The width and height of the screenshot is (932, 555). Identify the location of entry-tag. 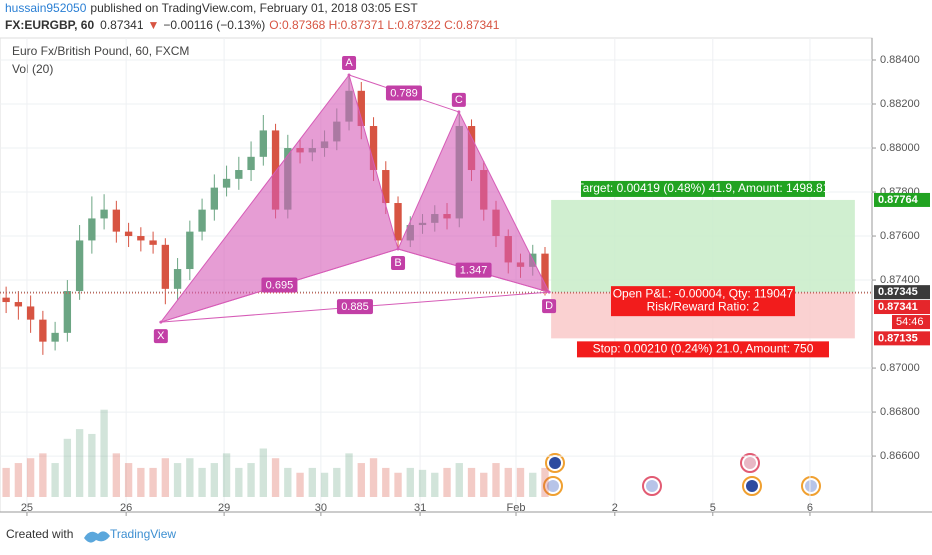
(902, 292).